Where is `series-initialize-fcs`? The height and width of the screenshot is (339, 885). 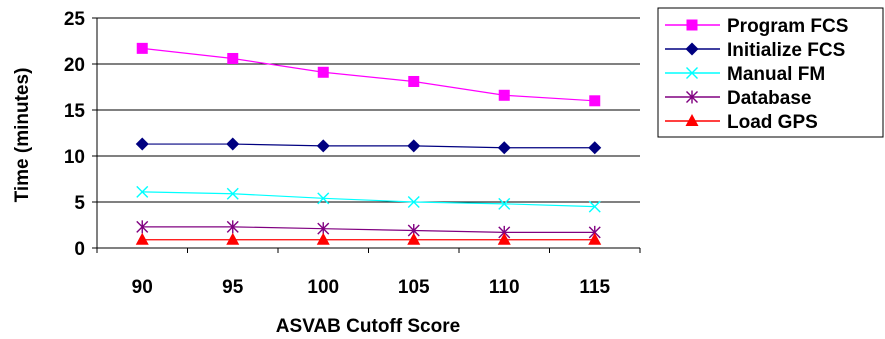
series-initialize-fcs is located at coordinates (368, 146).